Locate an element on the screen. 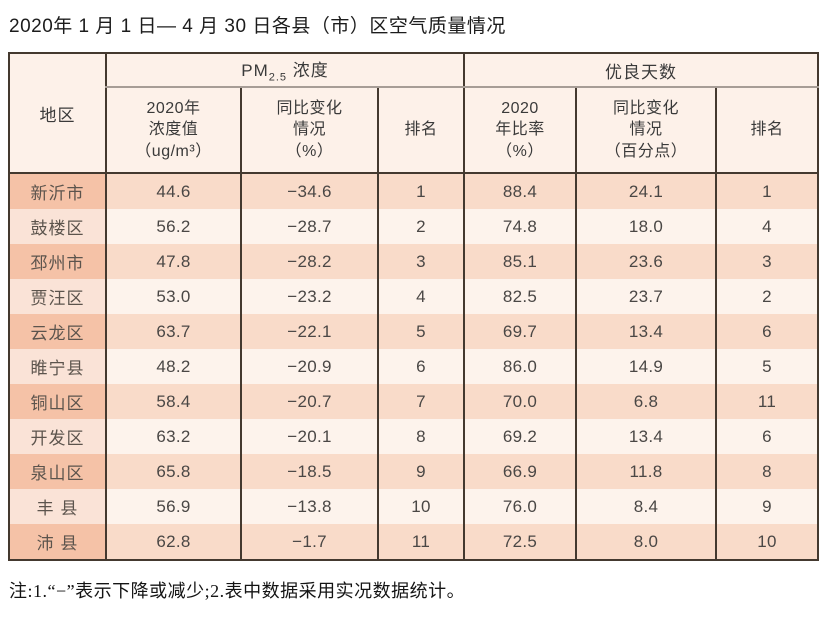 The width and height of the screenshot is (825, 620). pm-value-cell: 47.8 is located at coordinates (173, 261).